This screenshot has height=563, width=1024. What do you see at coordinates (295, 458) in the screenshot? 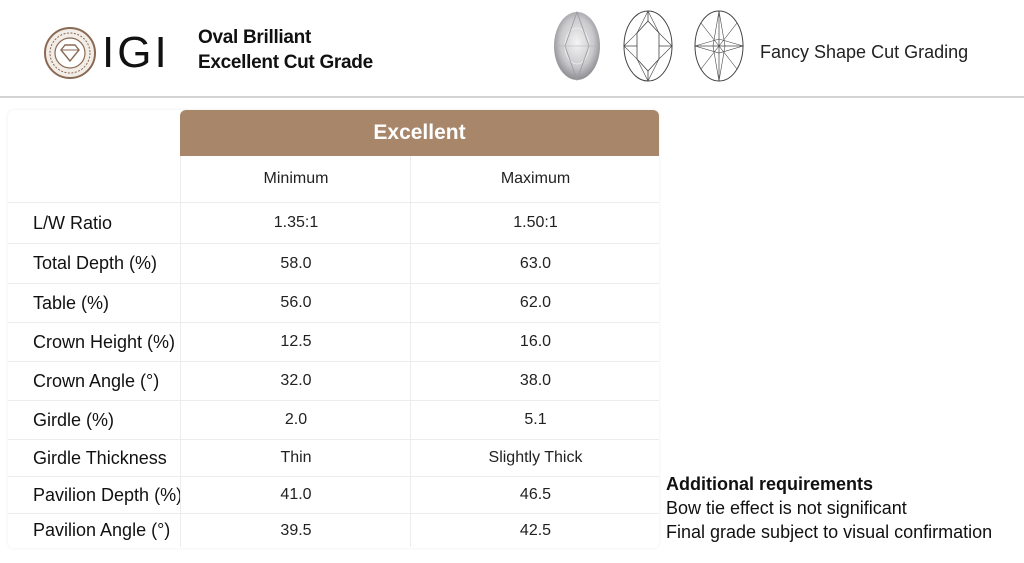
I see `row-min-value: Thin` at bounding box center [295, 458].